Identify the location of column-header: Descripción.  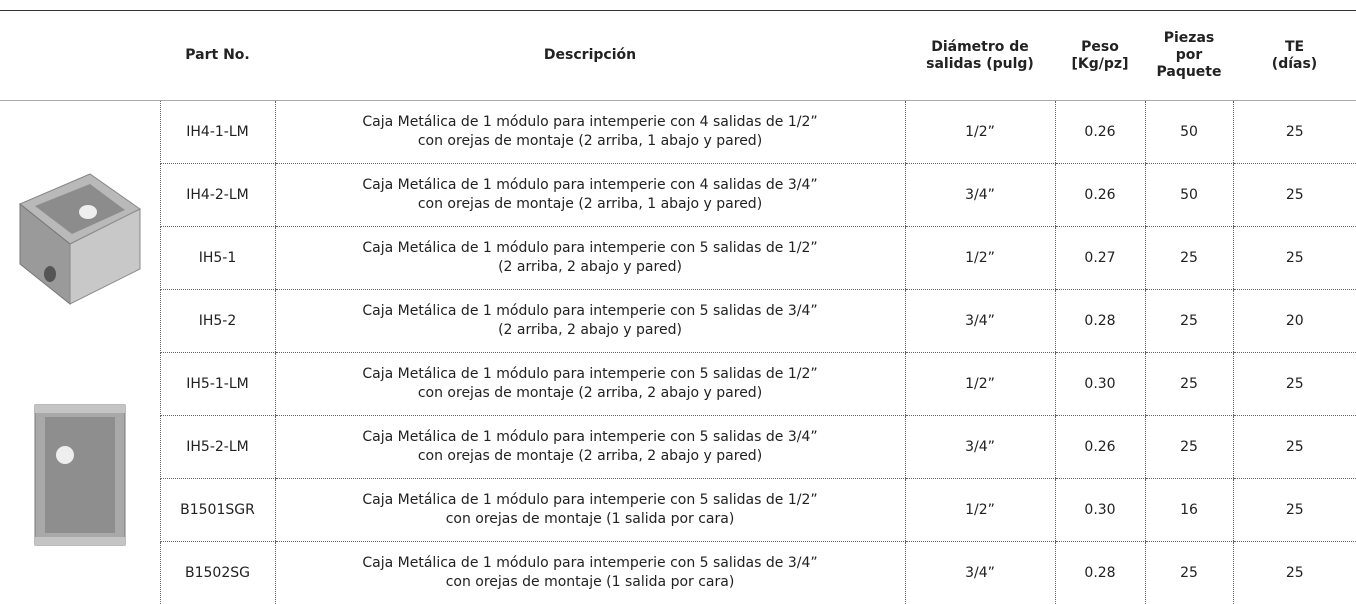
(590, 56).